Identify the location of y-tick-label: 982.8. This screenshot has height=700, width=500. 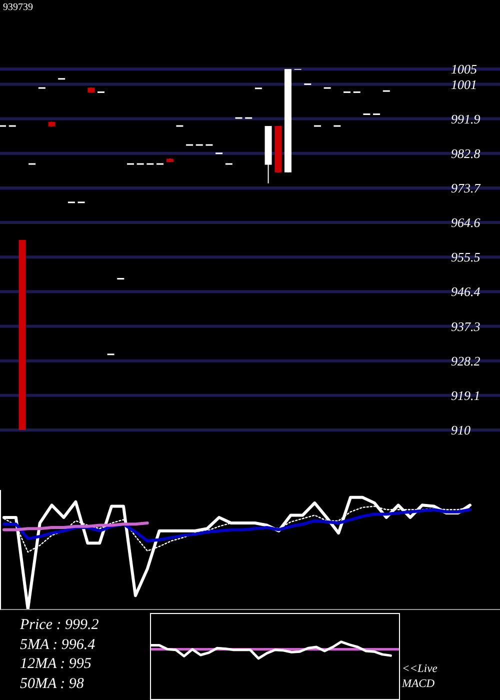
(466, 153).